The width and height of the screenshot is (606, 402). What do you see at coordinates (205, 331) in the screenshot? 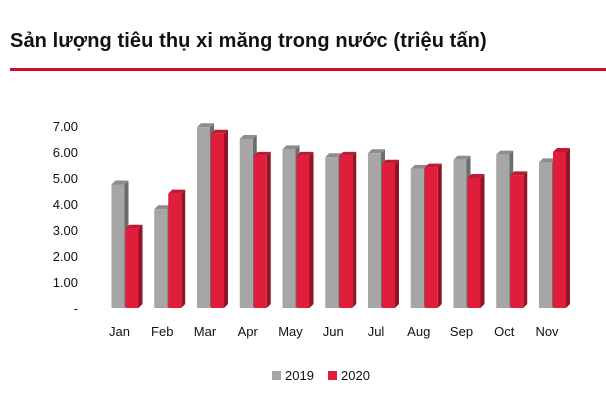
I see `x-category-label: Mar` at bounding box center [205, 331].